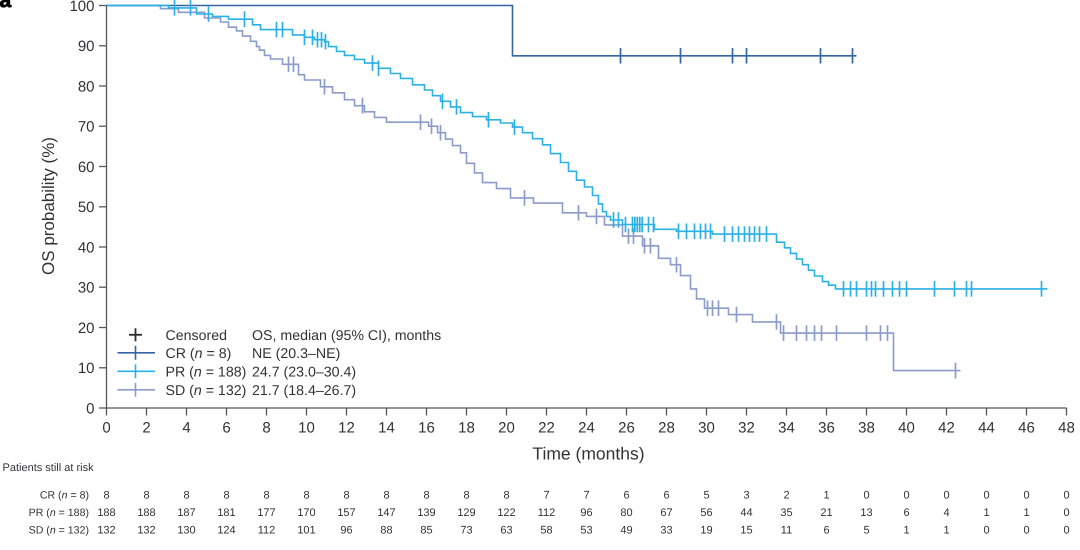 The width and height of the screenshot is (1080, 550). I want to click on svg-text: 100, so click(81, 7).